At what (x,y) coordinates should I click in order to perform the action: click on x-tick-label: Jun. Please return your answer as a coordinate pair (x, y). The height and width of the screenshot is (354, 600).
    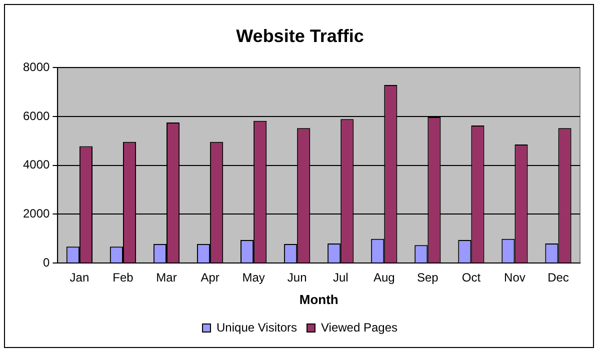
    Looking at the image, I should click on (297, 277).